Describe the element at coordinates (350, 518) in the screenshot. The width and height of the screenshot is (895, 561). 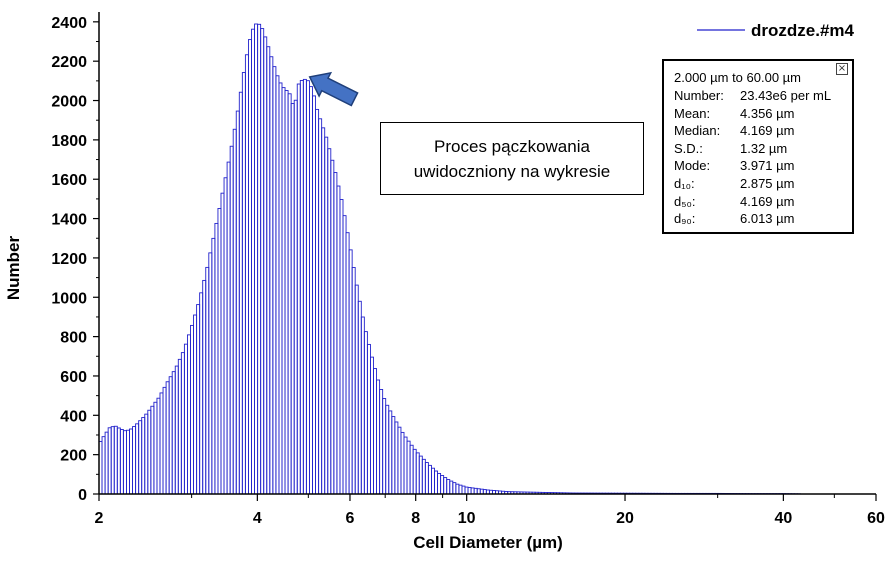
I see `x-tick-label: 6` at that location.